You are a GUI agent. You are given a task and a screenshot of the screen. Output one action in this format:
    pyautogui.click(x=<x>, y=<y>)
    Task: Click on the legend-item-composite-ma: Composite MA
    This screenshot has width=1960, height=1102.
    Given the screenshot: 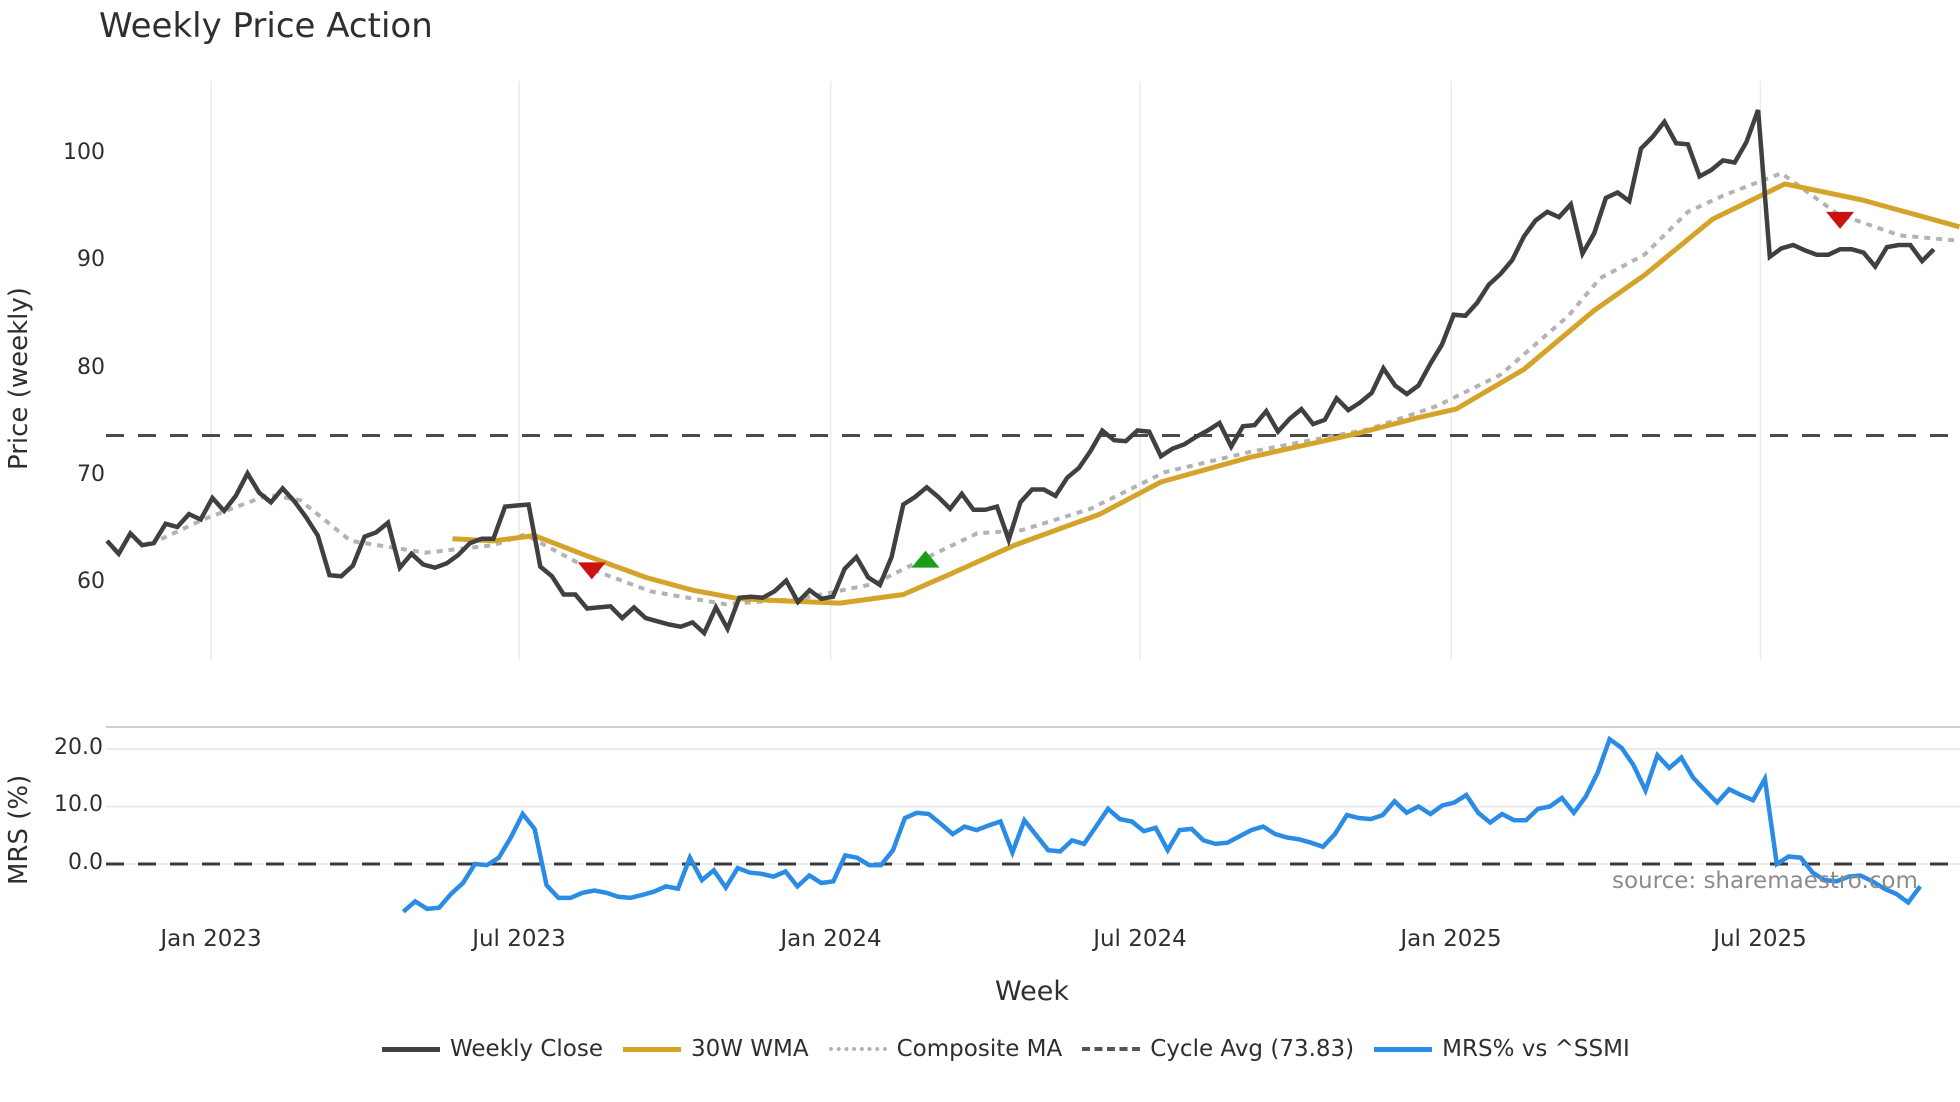 What is the action you would take?
    pyautogui.click(x=945, y=1049)
    